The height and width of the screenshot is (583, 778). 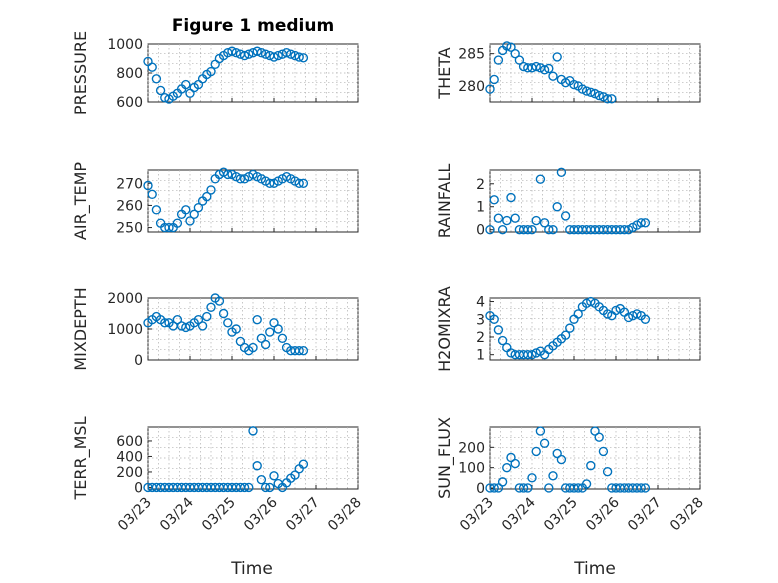 What do you see at coordinates (251, 569) in the screenshot?
I see `x-axis-label-left: Time` at bounding box center [251, 569].